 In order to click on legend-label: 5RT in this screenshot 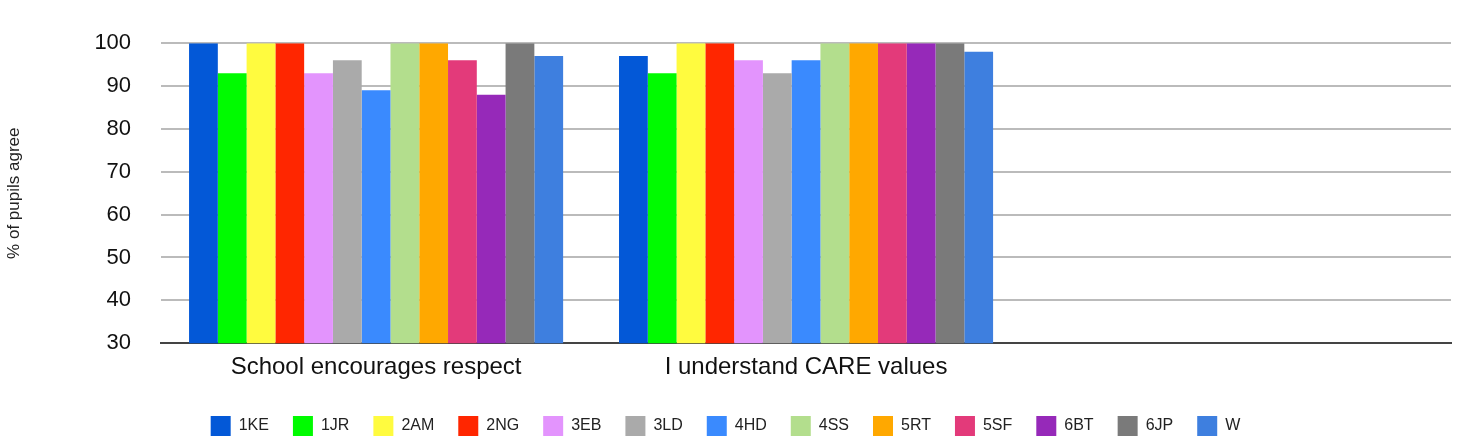, I will do `click(916, 425)`.